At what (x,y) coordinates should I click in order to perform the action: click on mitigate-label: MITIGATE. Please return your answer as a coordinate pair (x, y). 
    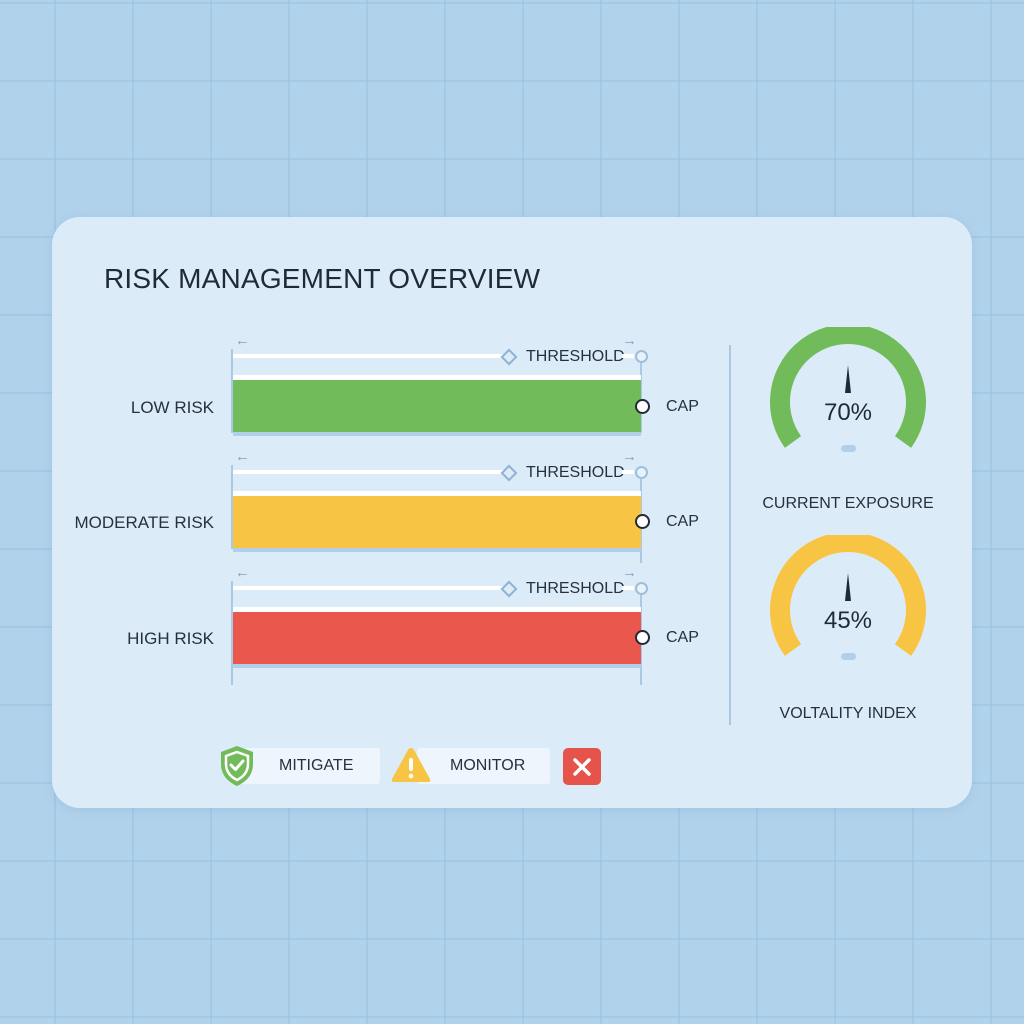
    Looking at the image, I should click on (316, 765).